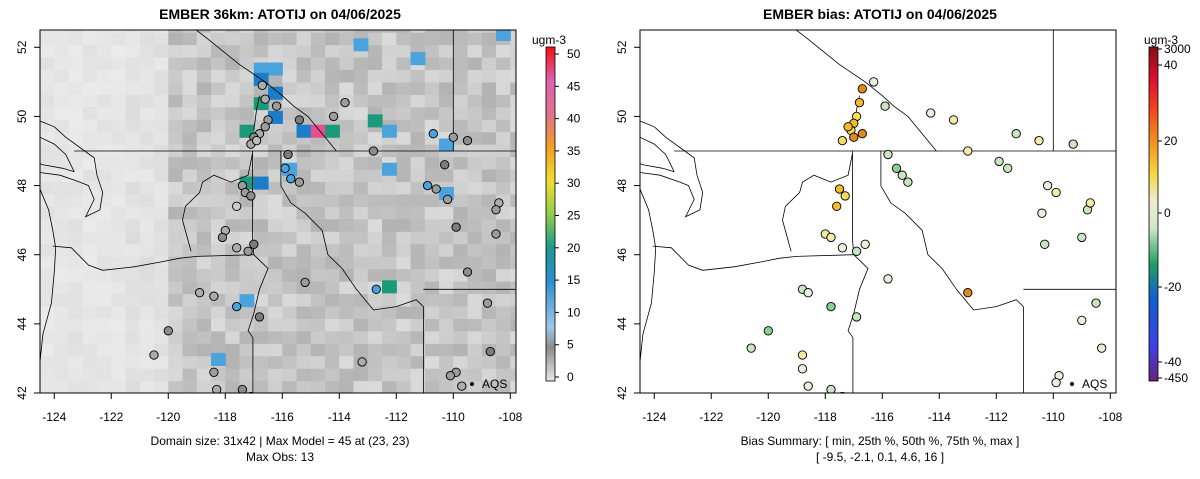  I want to click on model-x-tick-label: -114, so click(339, 417).